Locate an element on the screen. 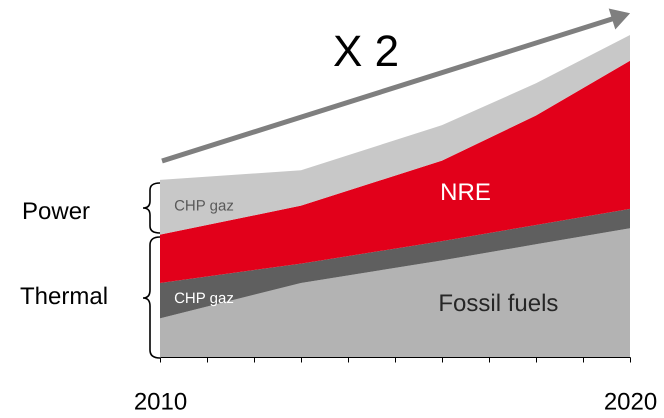 The width and height of the screenshot is (664, 418). series-label: NRE is located at coordinates (465, 192).